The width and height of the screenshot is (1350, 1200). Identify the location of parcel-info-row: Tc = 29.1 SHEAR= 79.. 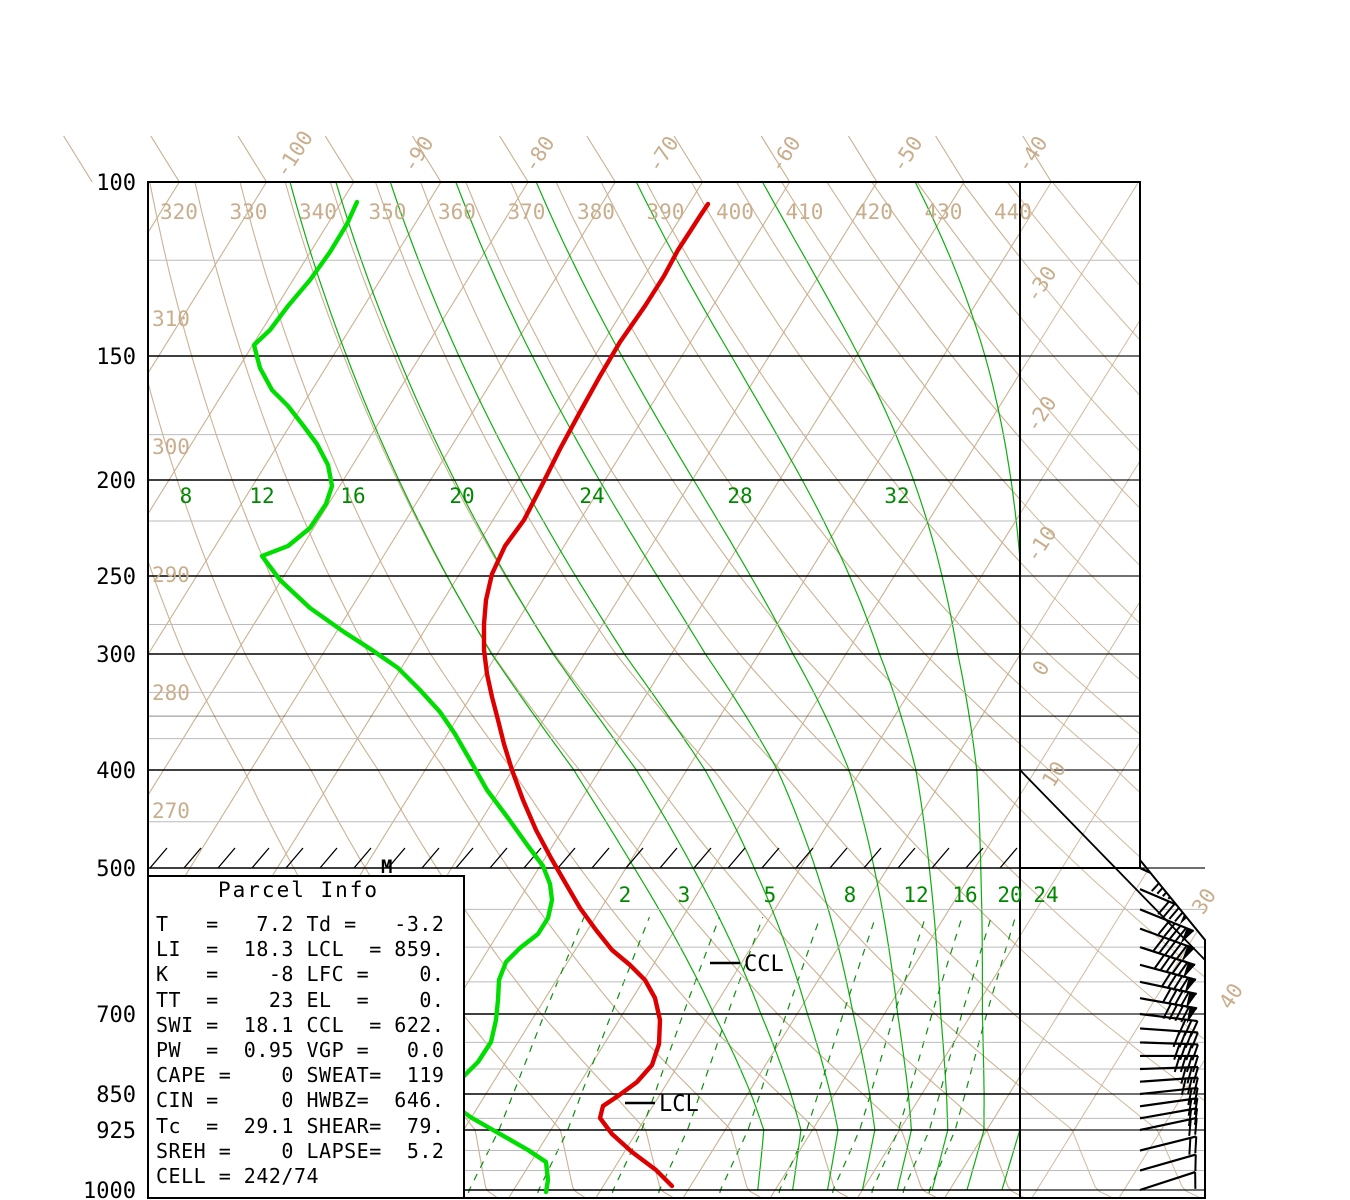
(300, 1125).